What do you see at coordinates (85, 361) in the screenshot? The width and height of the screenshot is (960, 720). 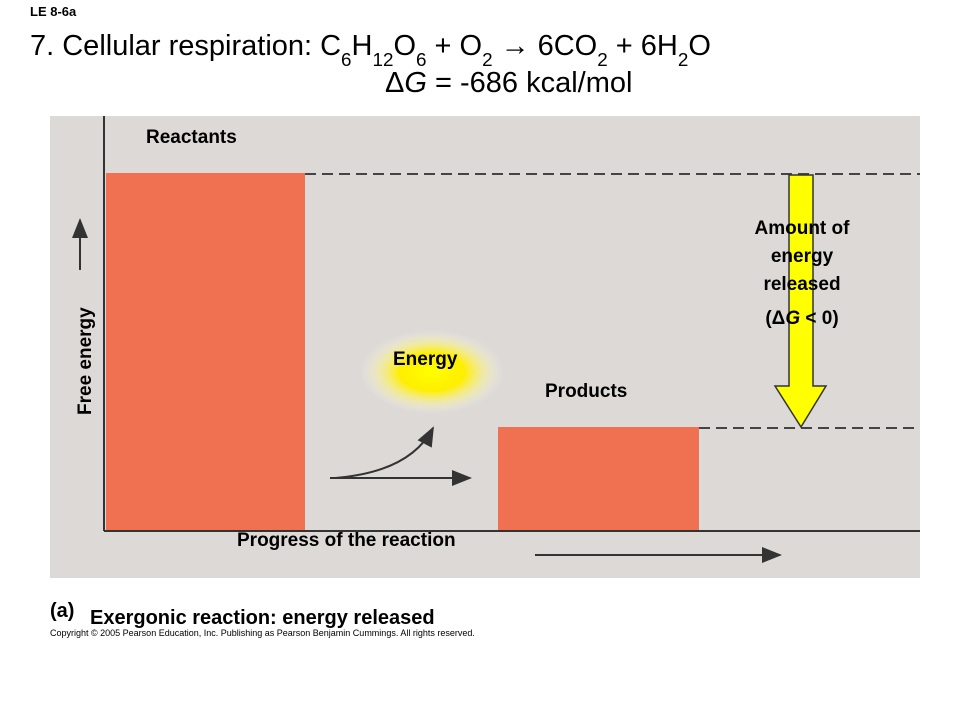 I see `y-axis-label: Free energy` at bounding box center [85, 361].